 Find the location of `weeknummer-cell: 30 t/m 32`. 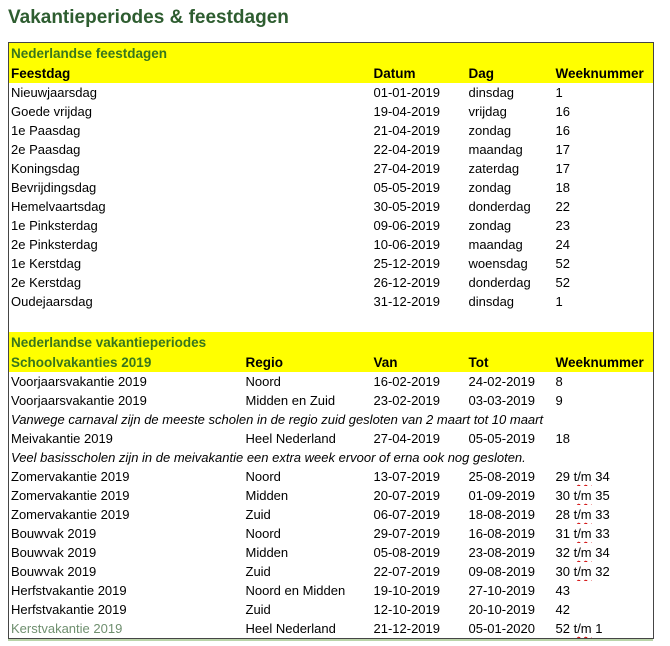

weeknummer-cell: 30 t/m 32 is located at coordinates (582, 571).